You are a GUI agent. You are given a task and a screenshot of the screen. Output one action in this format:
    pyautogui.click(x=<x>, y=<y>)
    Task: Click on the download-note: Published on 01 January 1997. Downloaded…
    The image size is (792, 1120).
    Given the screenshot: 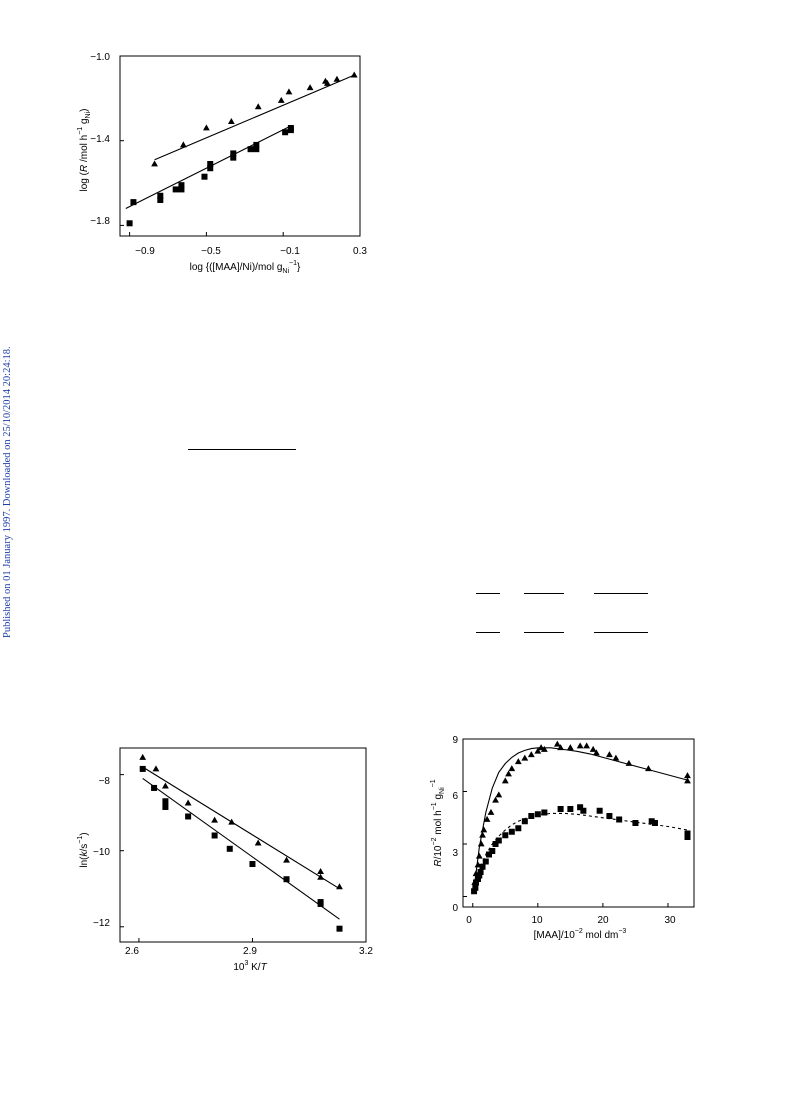 What is the action you would take?
    pyautogui.click(x=12, y=488)
    